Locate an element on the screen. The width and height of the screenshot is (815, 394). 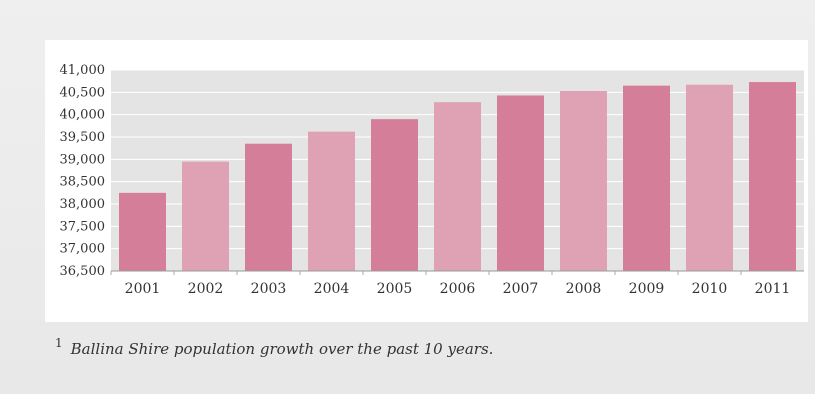
bar-2008 is located at coordinates (583, 180).